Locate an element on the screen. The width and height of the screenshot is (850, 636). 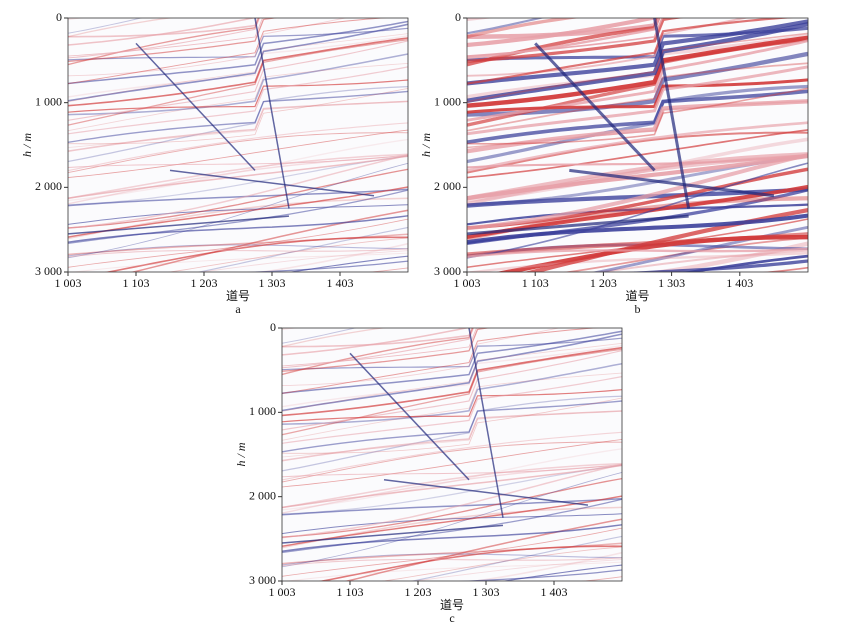
panel-label: c is located at coordinates (451, 618).